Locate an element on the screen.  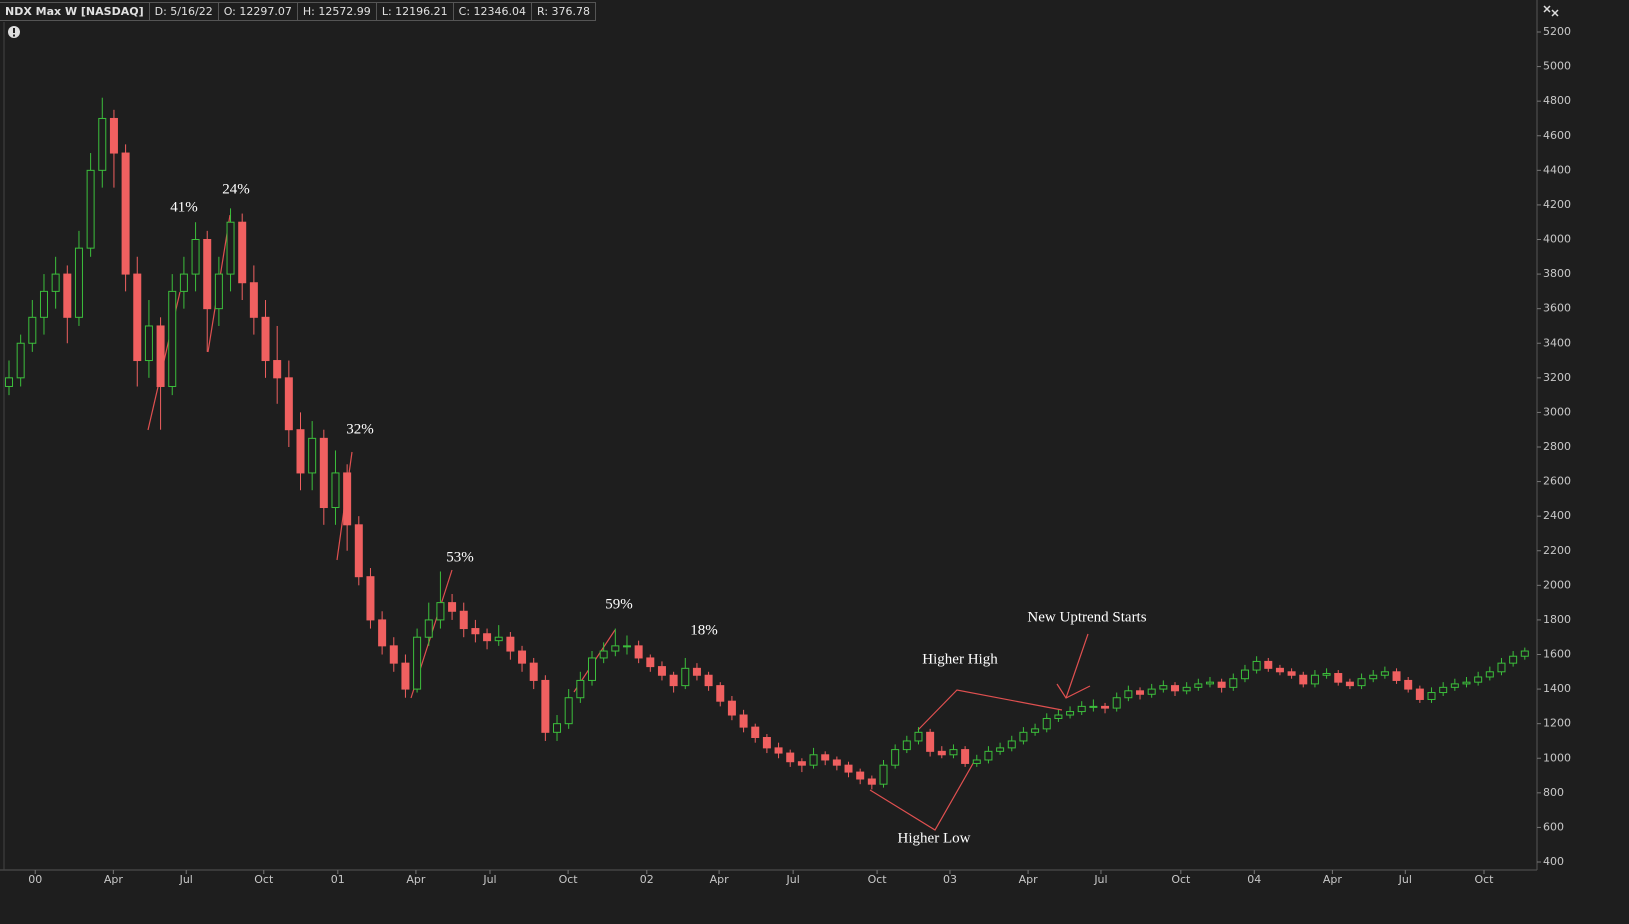
symbol: NDX Max W [NASDAQ] is located at coordinates (75, 11).